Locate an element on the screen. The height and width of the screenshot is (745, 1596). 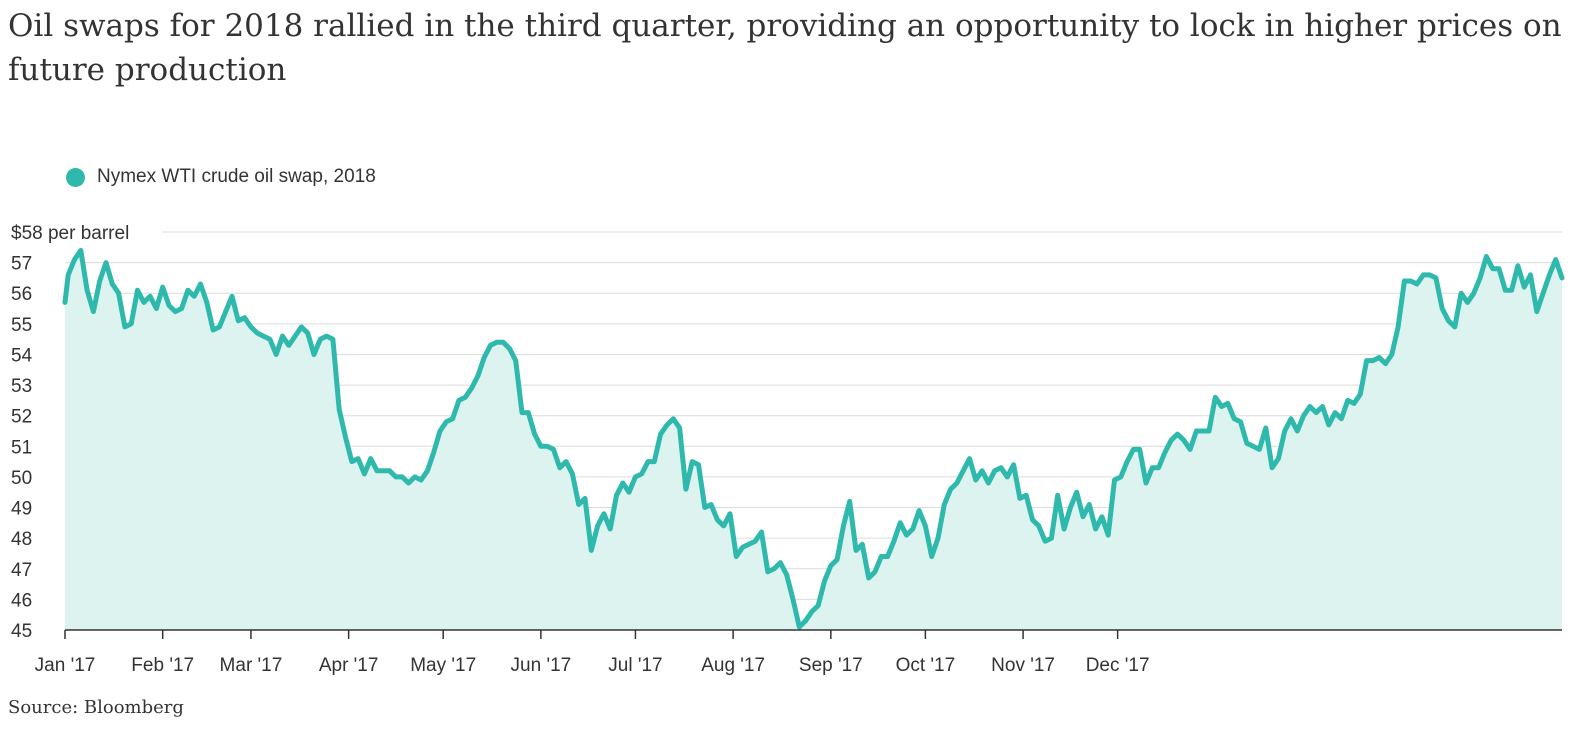
x-tick-label: May '17 is located at coordinates (443, 665).